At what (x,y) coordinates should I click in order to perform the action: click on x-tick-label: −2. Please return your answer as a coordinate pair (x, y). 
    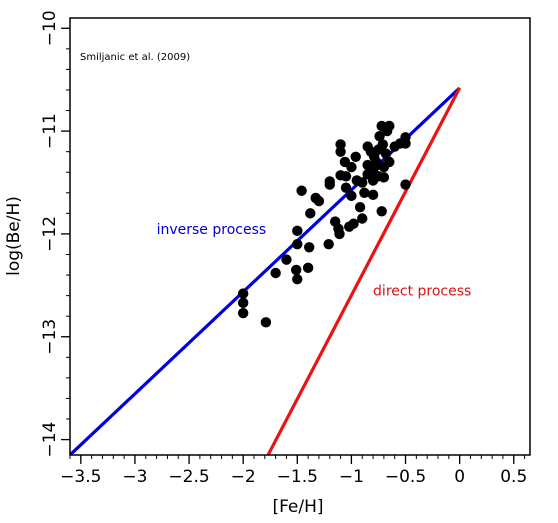
    Looking at the image, I should click on (243, 477).